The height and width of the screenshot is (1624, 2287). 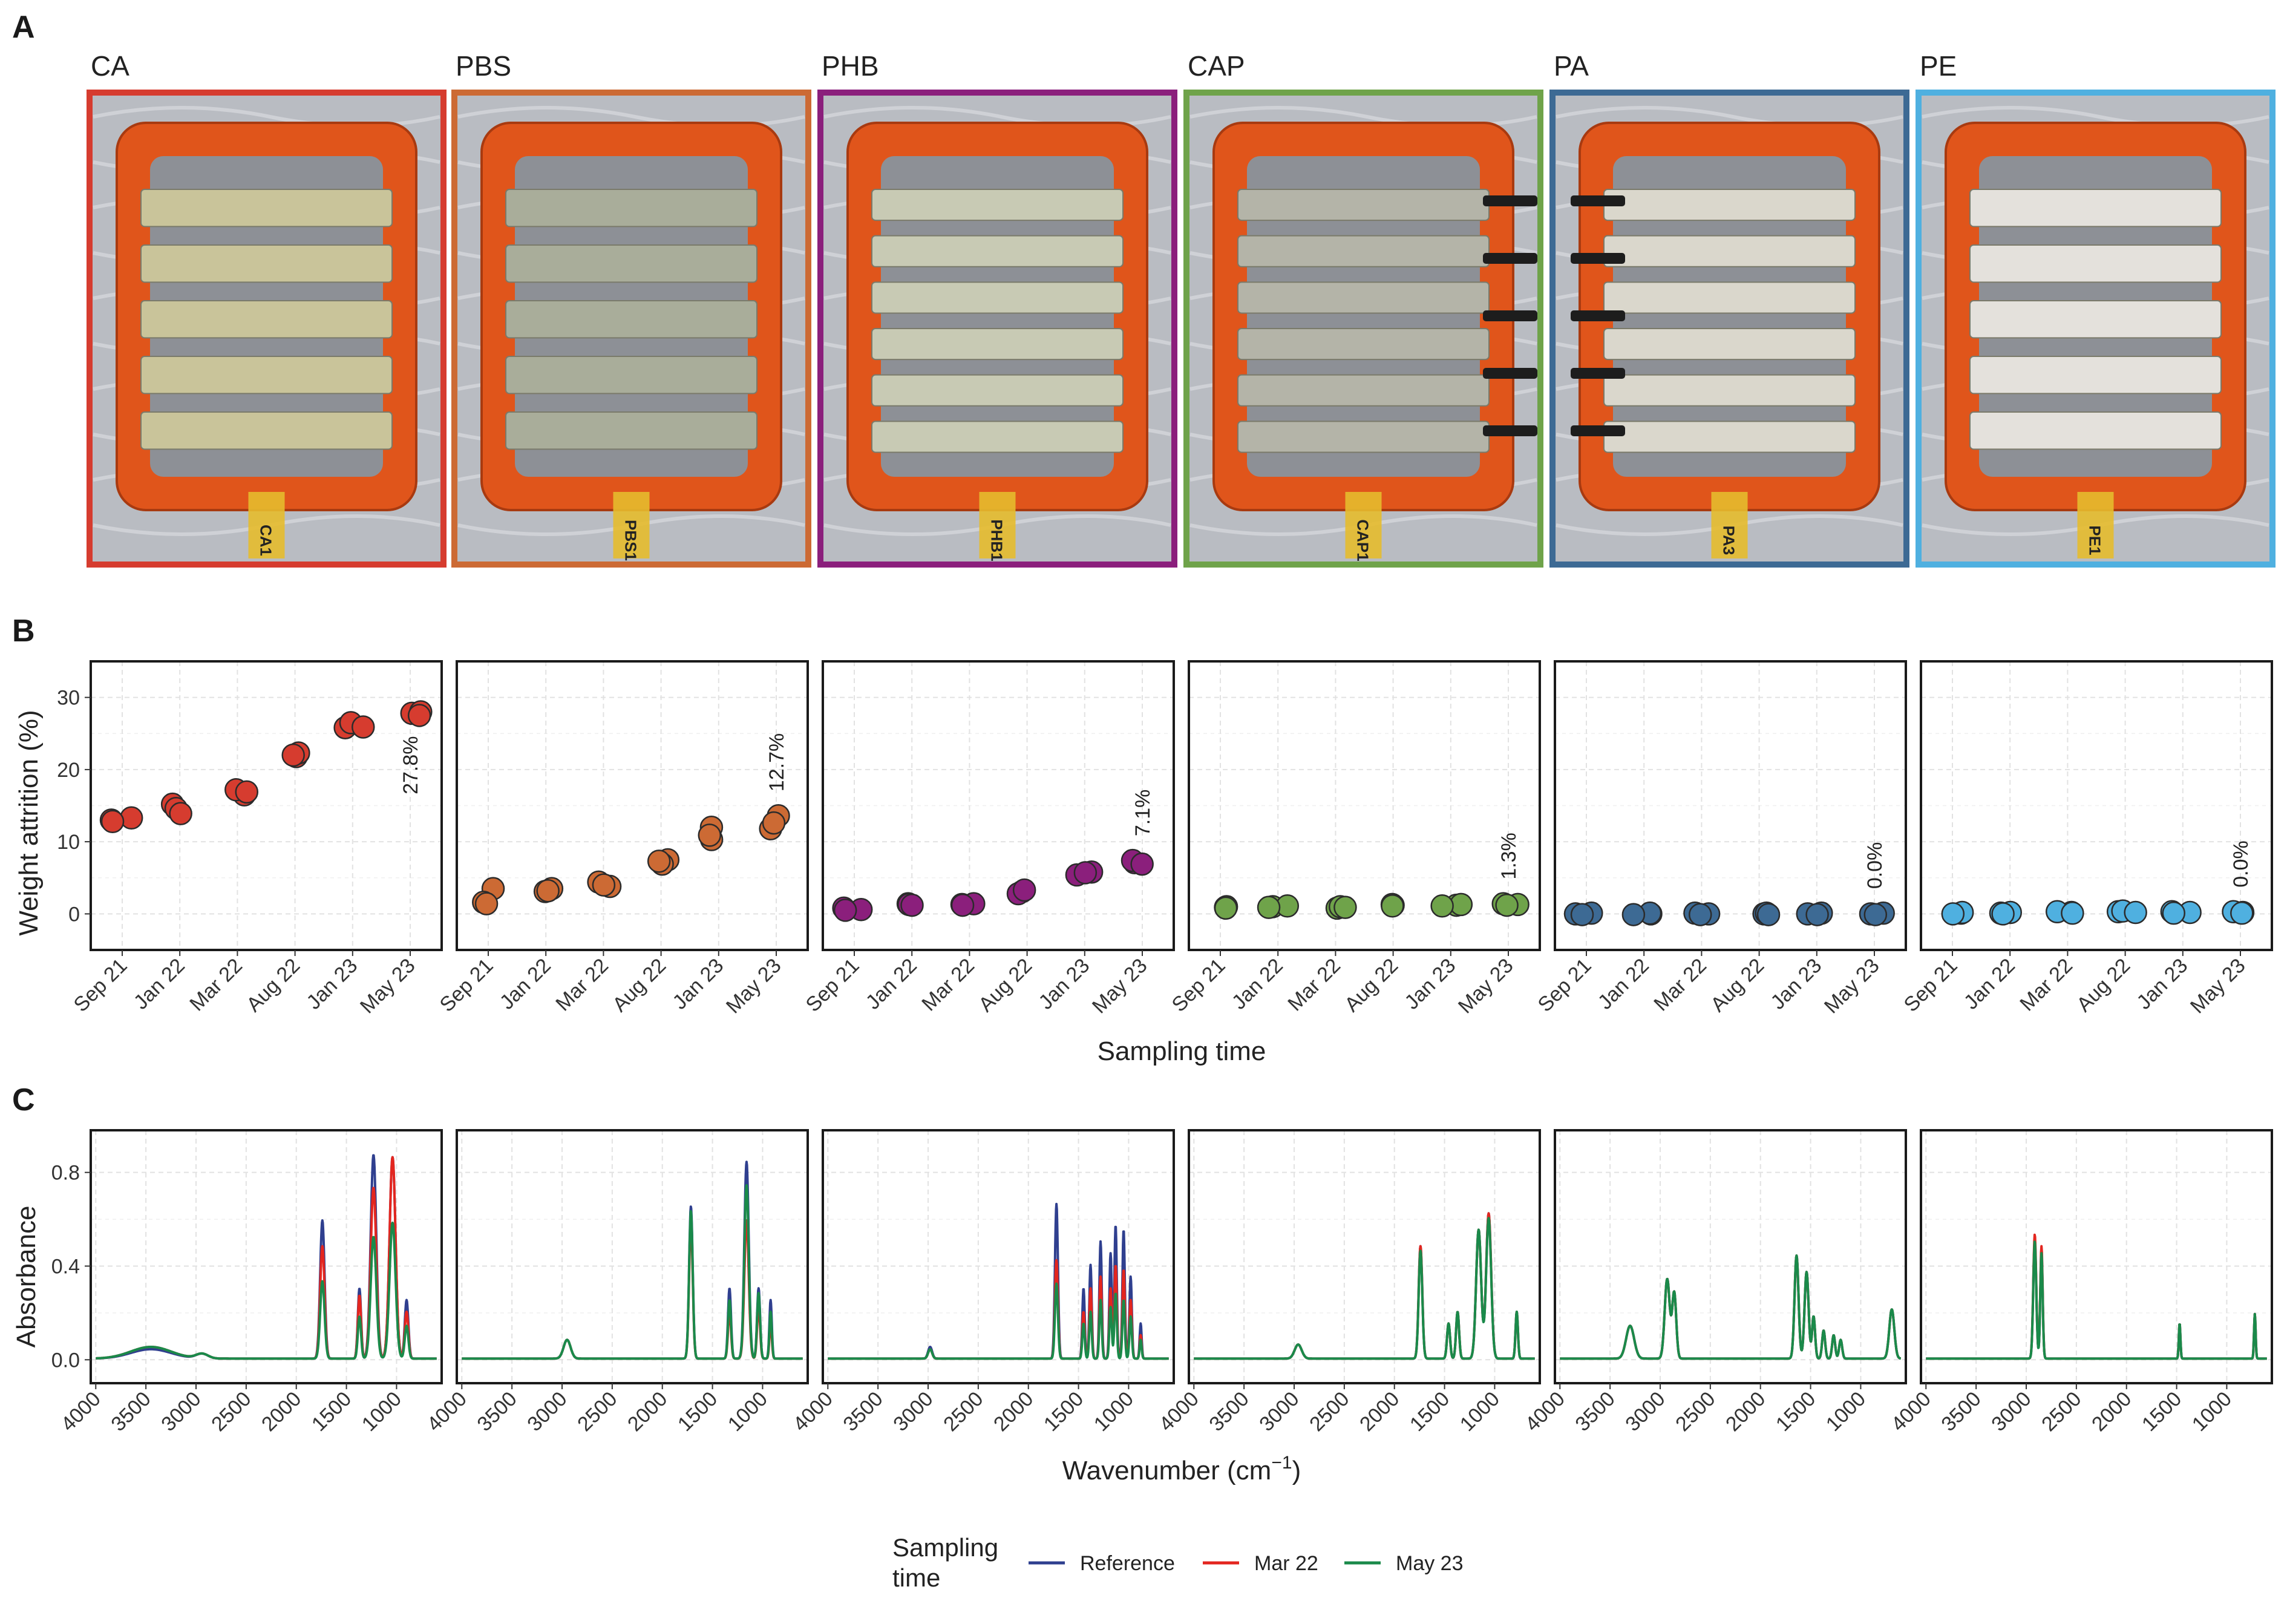 I want to click on spectrum-panel-pe: 4000 3500 3000 2500 2000 1500 1000, so click(x=2080, y=1282).